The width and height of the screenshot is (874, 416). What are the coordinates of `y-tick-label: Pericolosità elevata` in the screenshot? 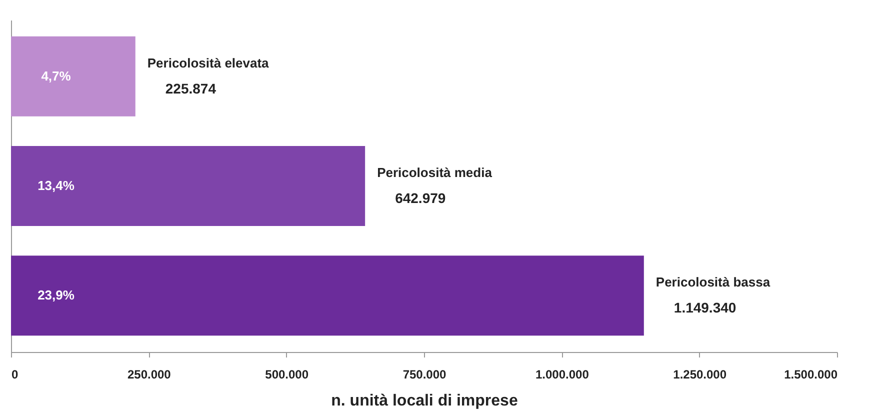 It's located at (208, 62).